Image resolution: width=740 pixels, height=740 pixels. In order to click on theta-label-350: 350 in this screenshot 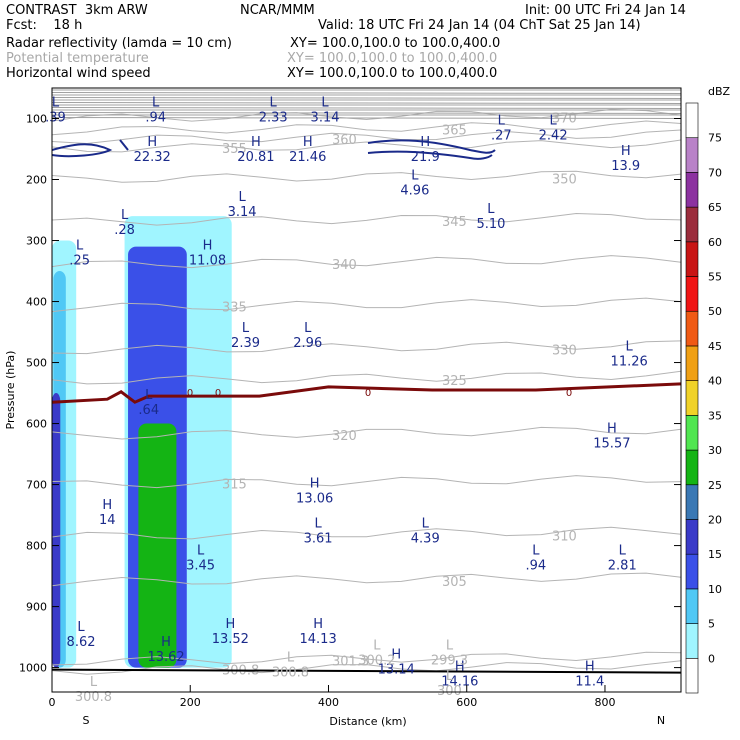, I will do `click(564, 180)`.